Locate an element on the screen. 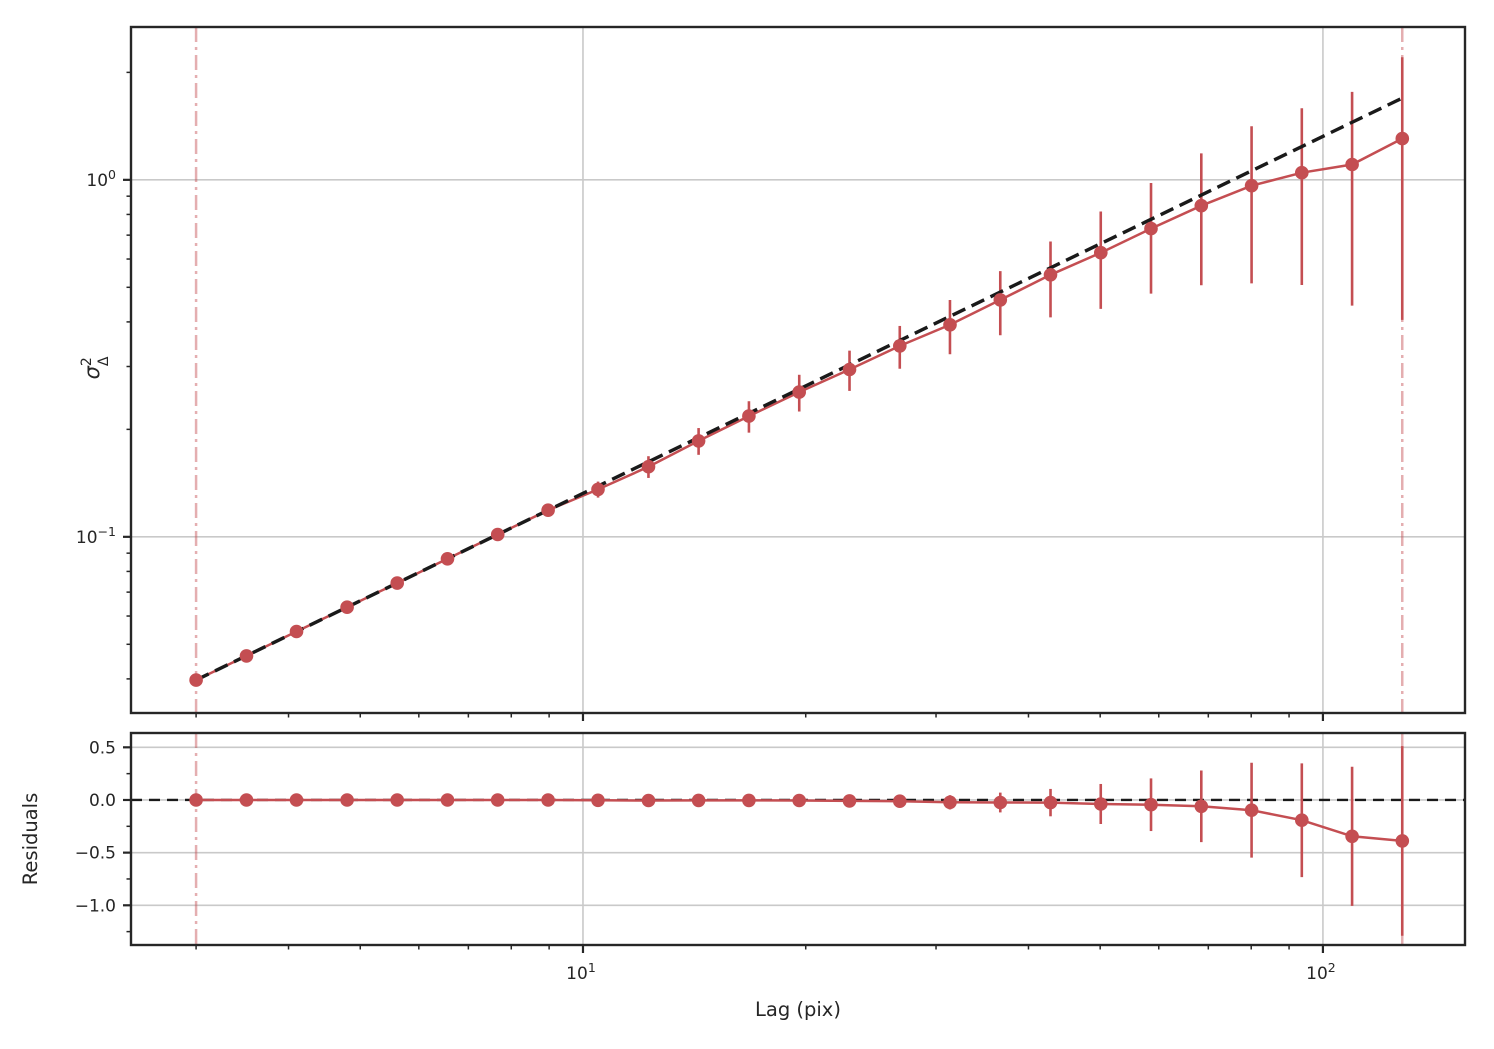 The width and height of the screenshot is (1494, 1049). y-tick-label: 0.0 is located at coordinates (102, 801).